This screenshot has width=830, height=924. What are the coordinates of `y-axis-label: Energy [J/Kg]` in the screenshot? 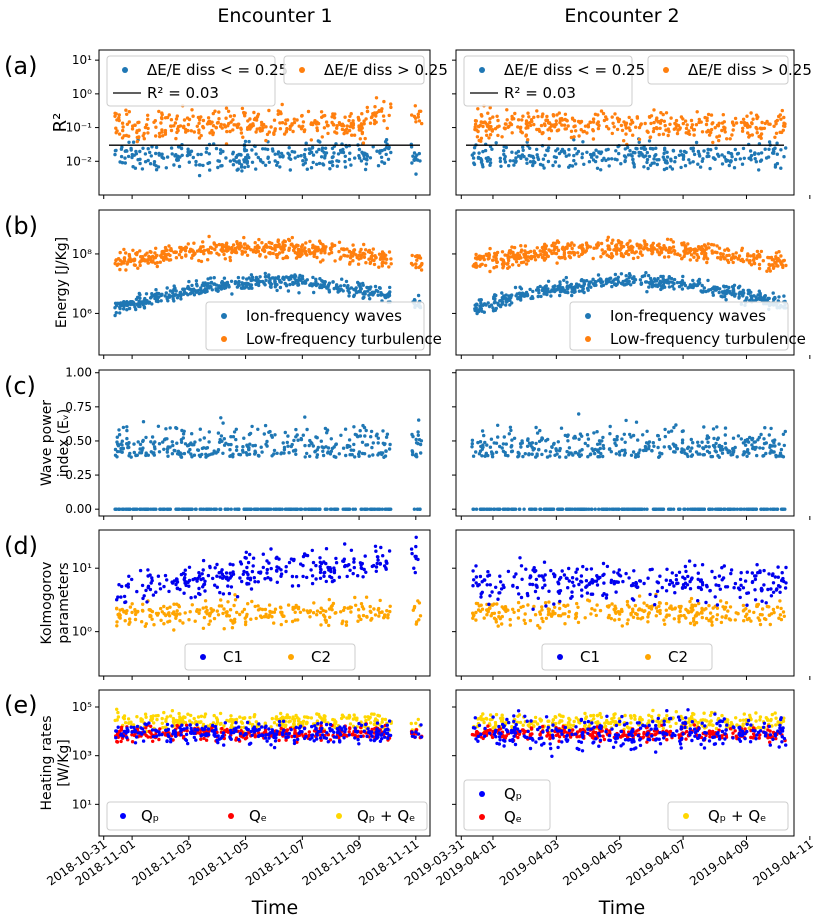 It's located at (62, 282).